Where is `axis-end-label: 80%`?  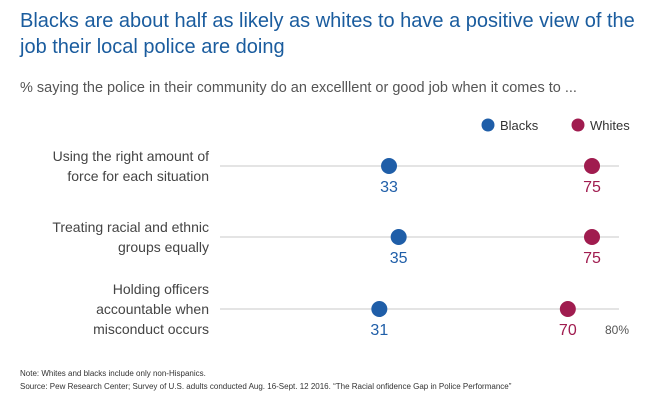
axis-end-label: 80% is located at coordinates (617, 330).